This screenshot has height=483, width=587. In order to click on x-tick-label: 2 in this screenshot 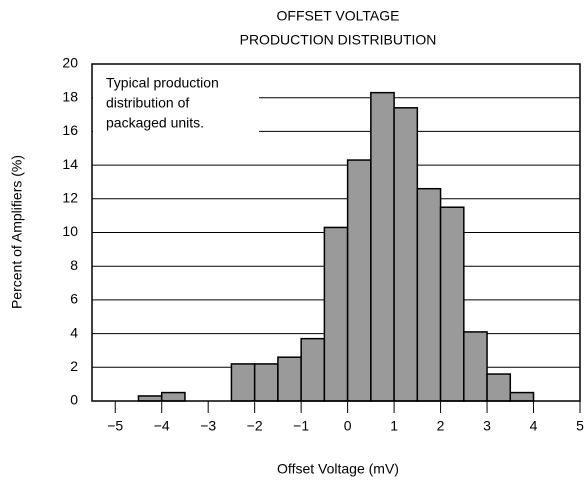, I will do `click(441, 426)`.